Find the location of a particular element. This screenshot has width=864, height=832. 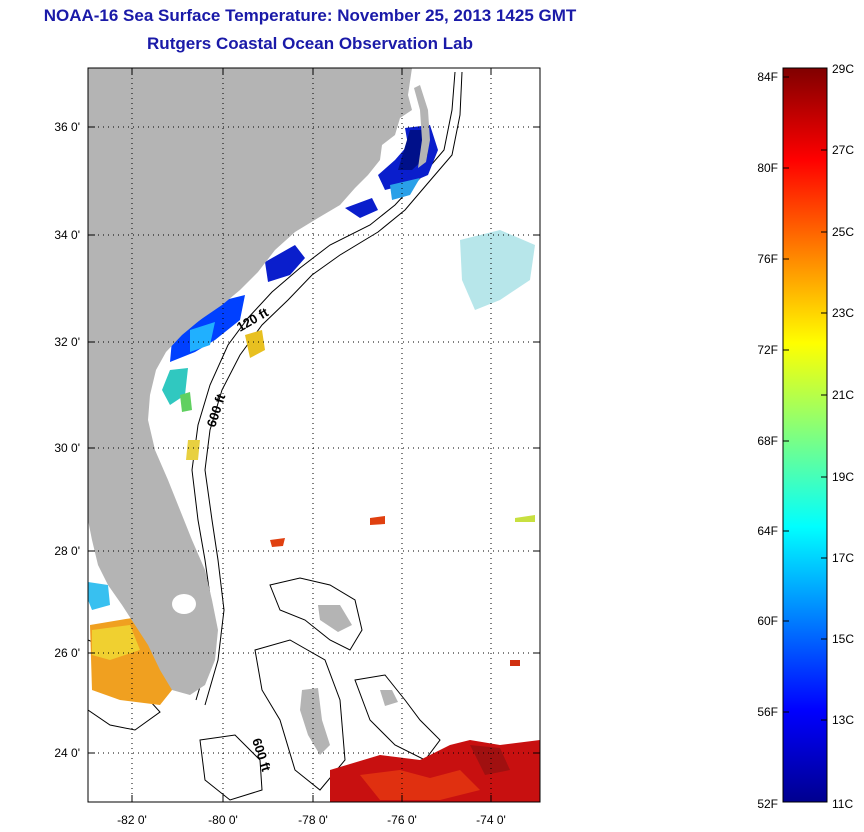

cb-f-68: 68F is located at coordinates (767, 441).